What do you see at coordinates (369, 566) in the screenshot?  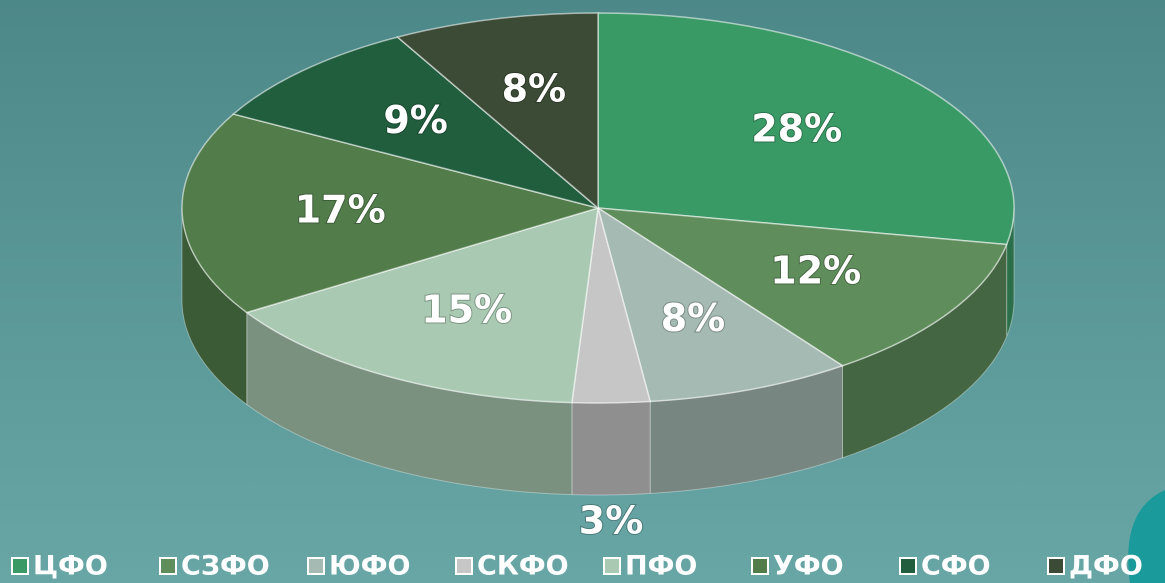 I see `legend-label: ЮФО` at bounding box center [369, 566].